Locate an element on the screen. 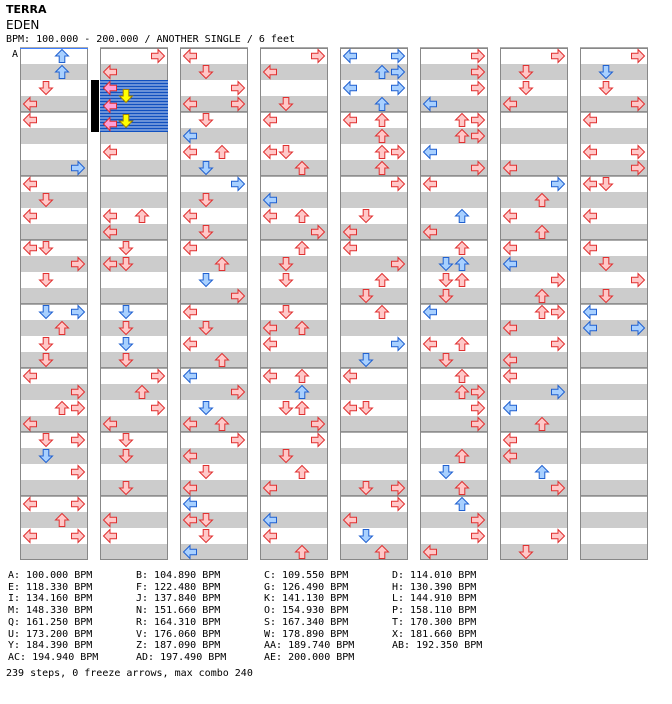 This screenshot has width=672, height=704. bpm-entry: AD: 197.490 BPM is located at coordinates (181, 657).